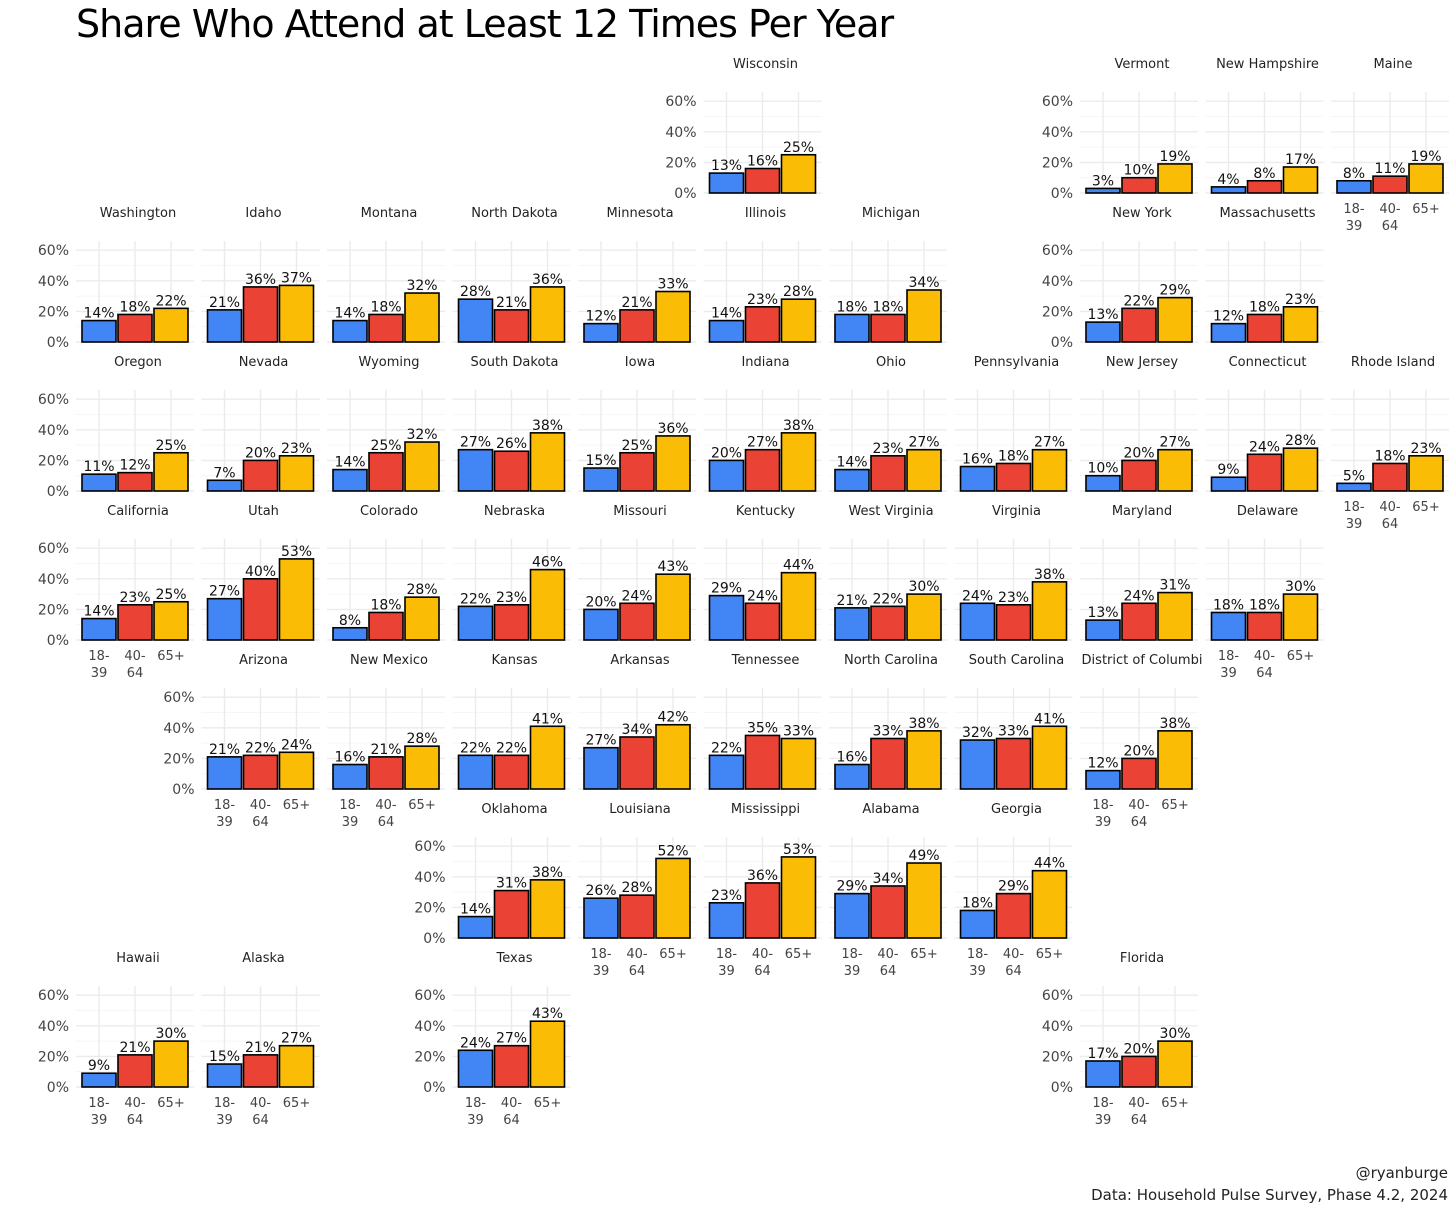 The width and height of the screenshot is (1456, 1214). What do you see at coordinates (637, 274) in the screenshot?
I see `panel-minnesota: Minnesota 12% 21% 33%` at bounding box center [637, 274].